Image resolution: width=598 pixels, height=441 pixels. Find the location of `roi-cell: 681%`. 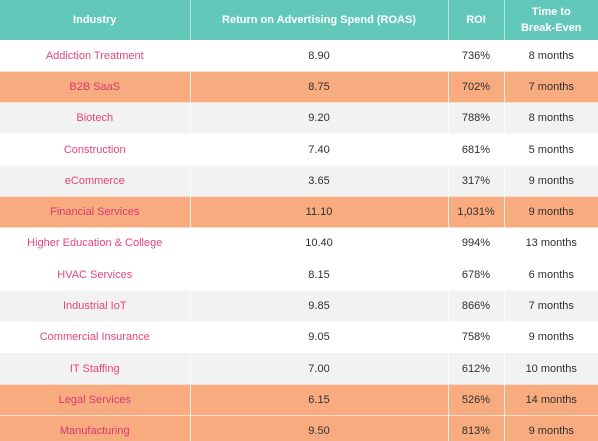

roi-cell: 681% is located at coordinates (476, 149).